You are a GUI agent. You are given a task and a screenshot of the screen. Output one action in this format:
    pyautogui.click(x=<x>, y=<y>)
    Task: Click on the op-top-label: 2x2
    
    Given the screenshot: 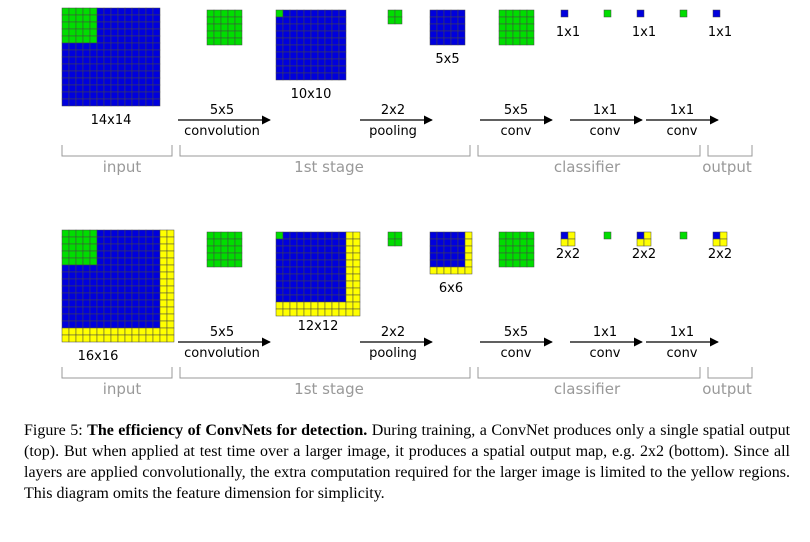 What is the action you would take?
    pyautogui.click(x=393, y=110)
    